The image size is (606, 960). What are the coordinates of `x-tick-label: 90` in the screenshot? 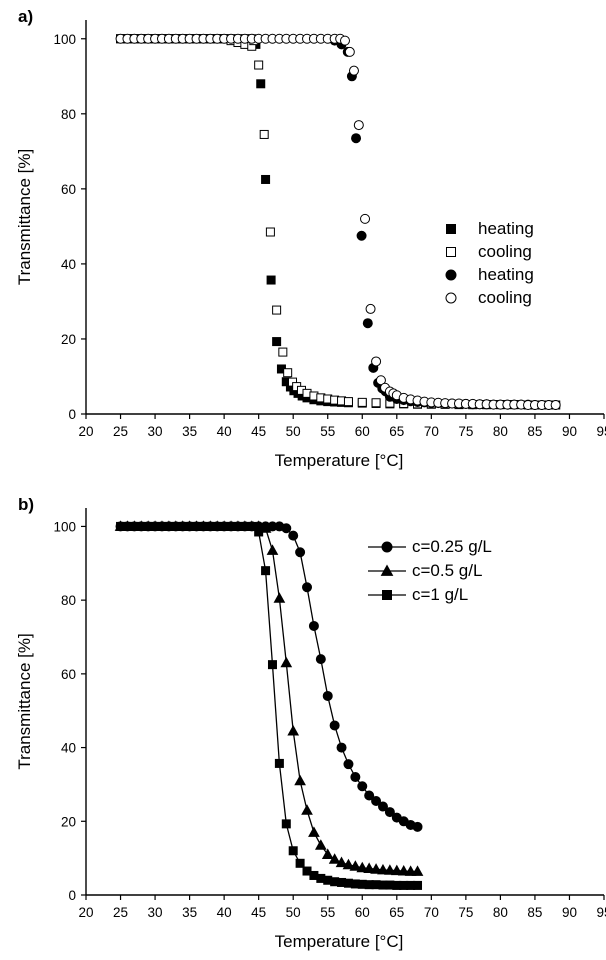 It's located at (569, 431).